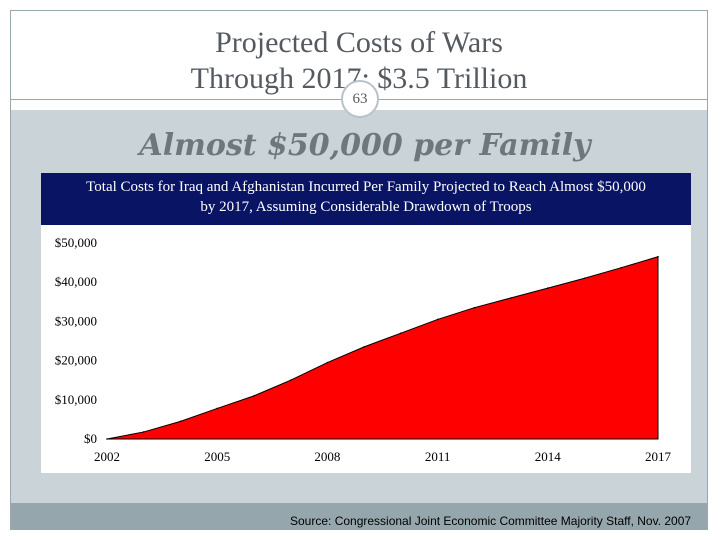  What do you see at coordinates (76, 399) in the screenshot?
I see `y-tick-label: $10,000` at bounding box center [76, 399].